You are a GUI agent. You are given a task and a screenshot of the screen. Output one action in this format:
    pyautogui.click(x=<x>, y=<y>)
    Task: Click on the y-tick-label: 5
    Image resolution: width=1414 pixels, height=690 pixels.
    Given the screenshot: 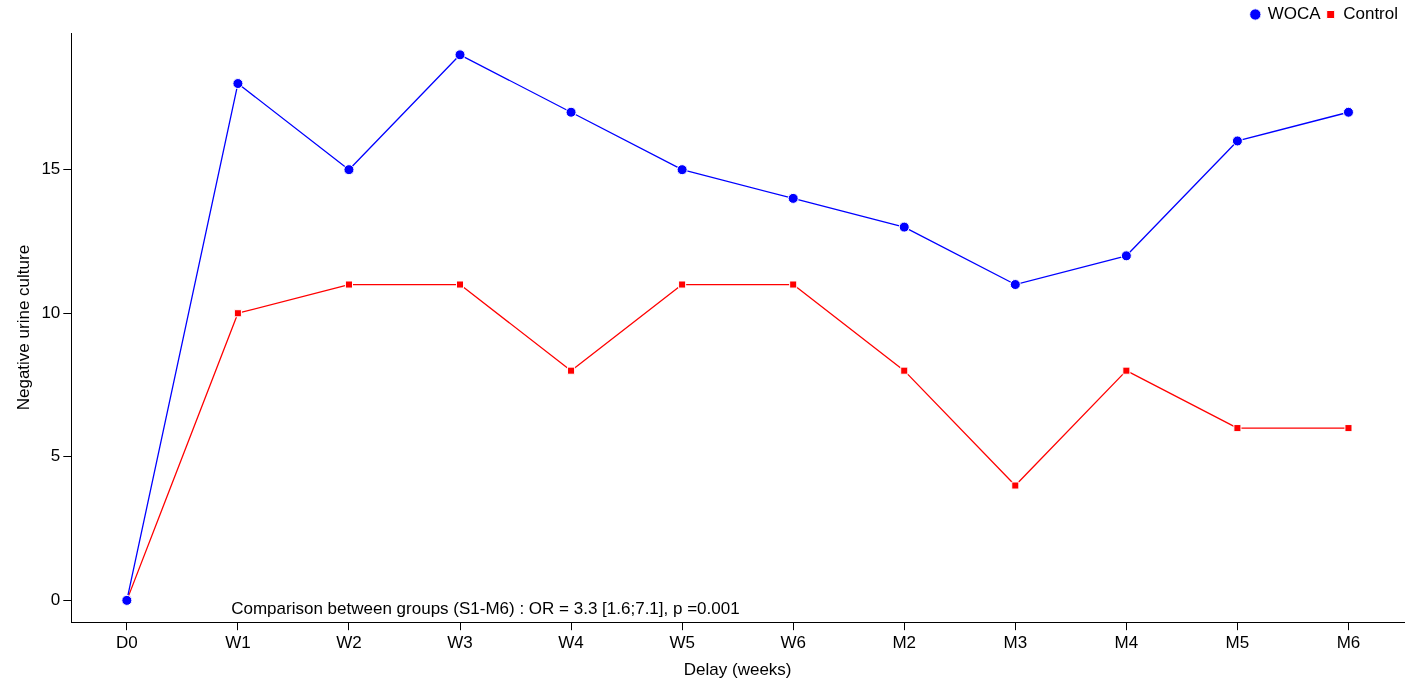 What is the action you would take?
    pyautogui.click(x=55, y=456)
    